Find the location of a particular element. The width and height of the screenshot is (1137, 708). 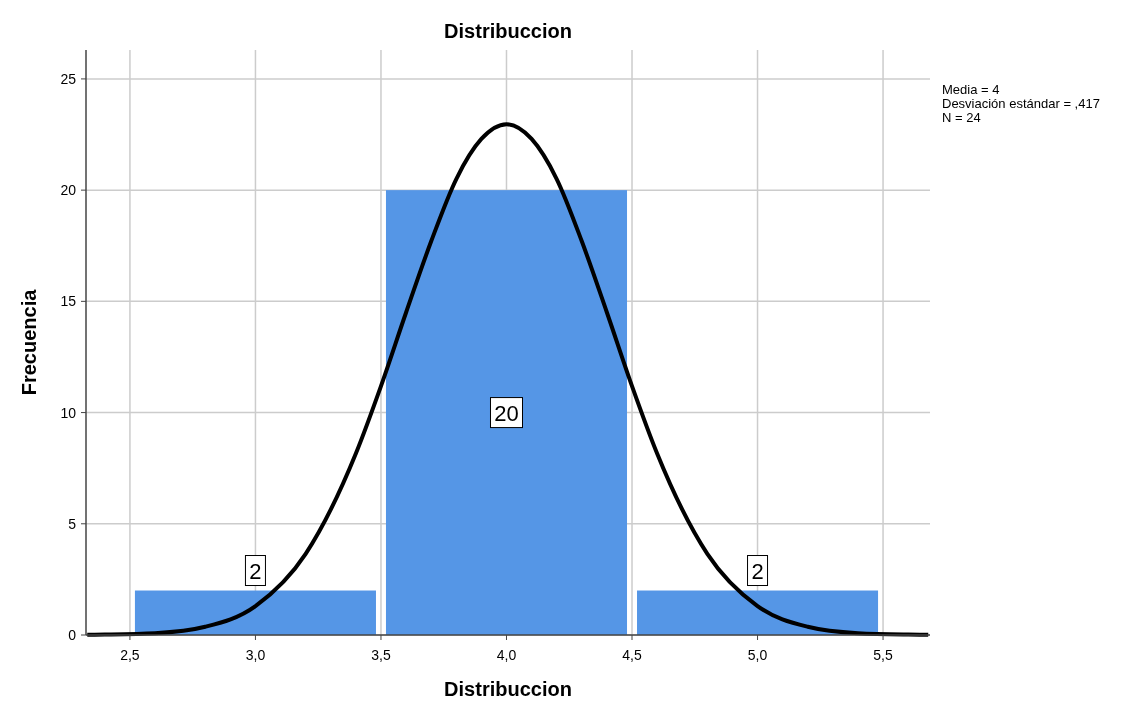

y-tick-label: 25 is located at coordinates (68, 78).